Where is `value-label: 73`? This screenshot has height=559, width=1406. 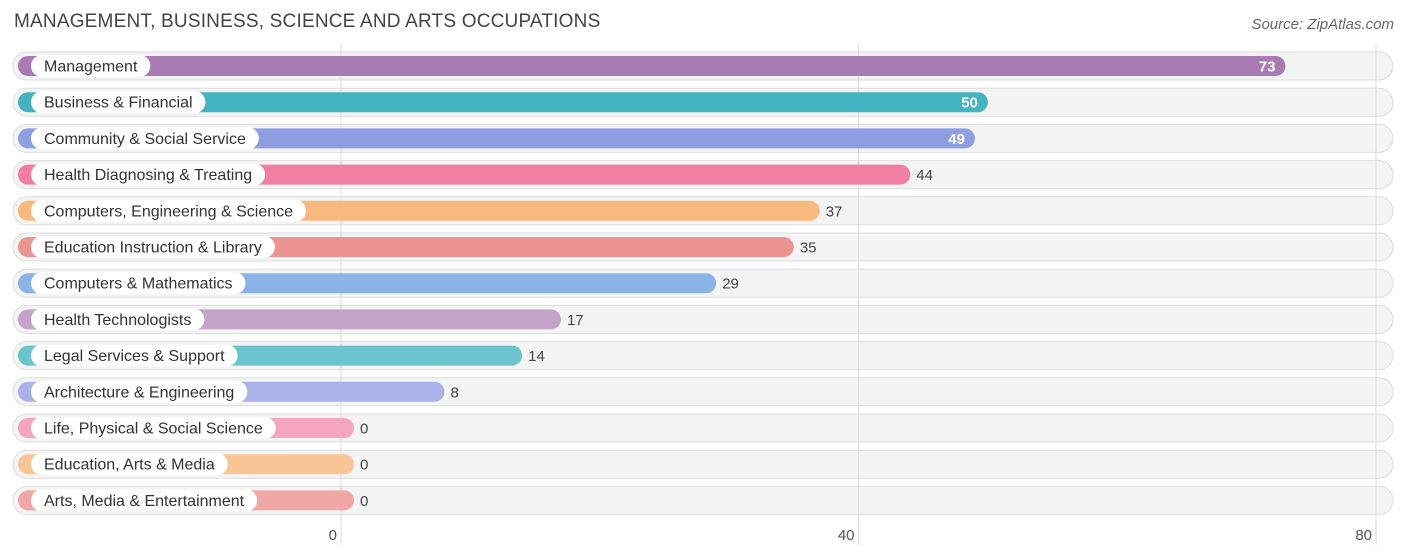
value-label: 73 is located at coordinates (1267, 67).